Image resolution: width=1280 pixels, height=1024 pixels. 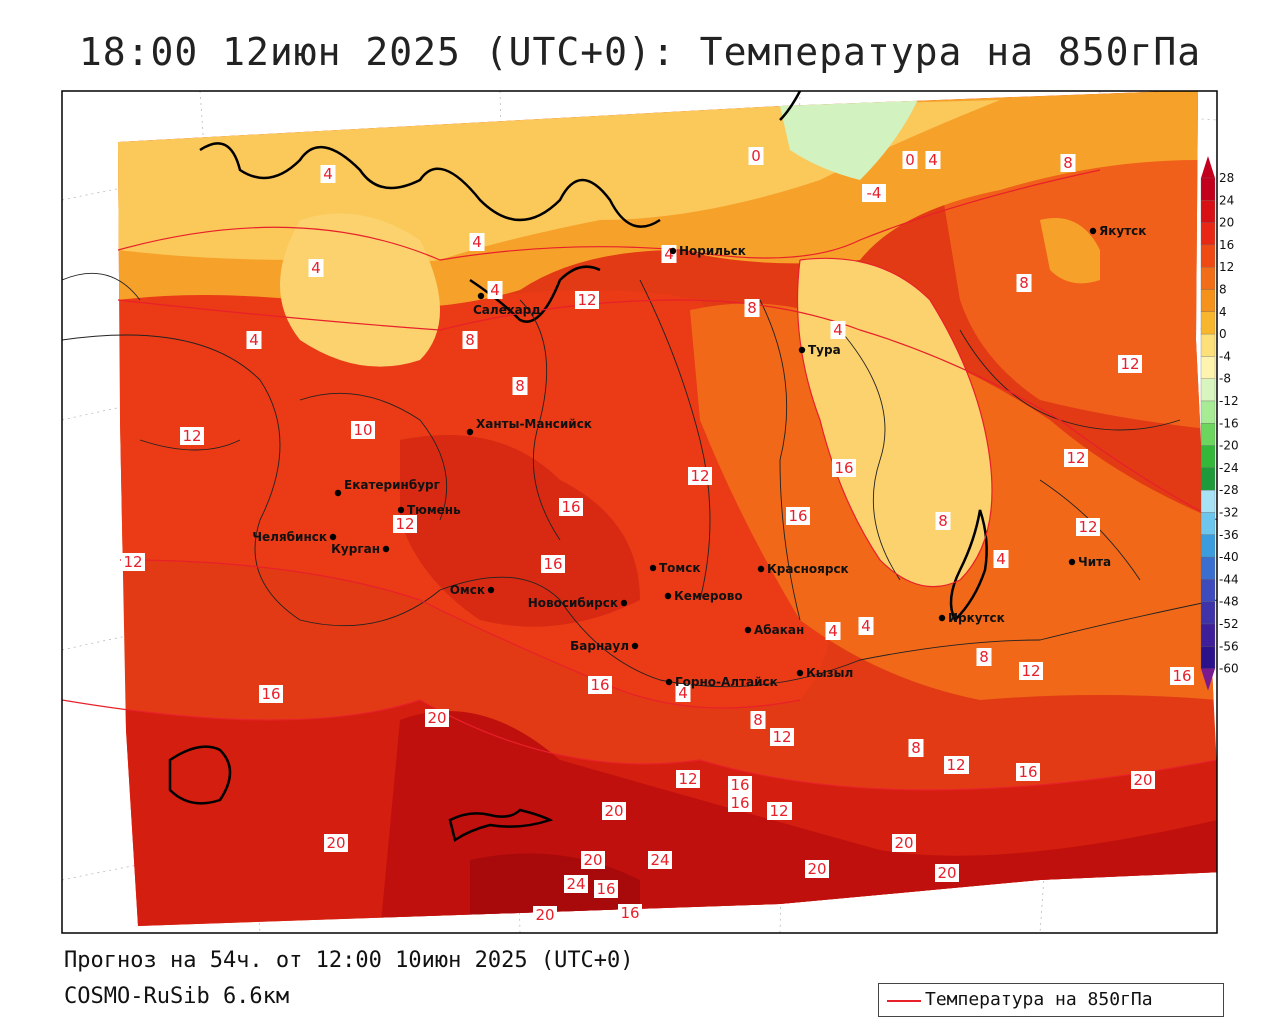 I want to click on scale-tick-label: 4, so click(x=1223, y=312).